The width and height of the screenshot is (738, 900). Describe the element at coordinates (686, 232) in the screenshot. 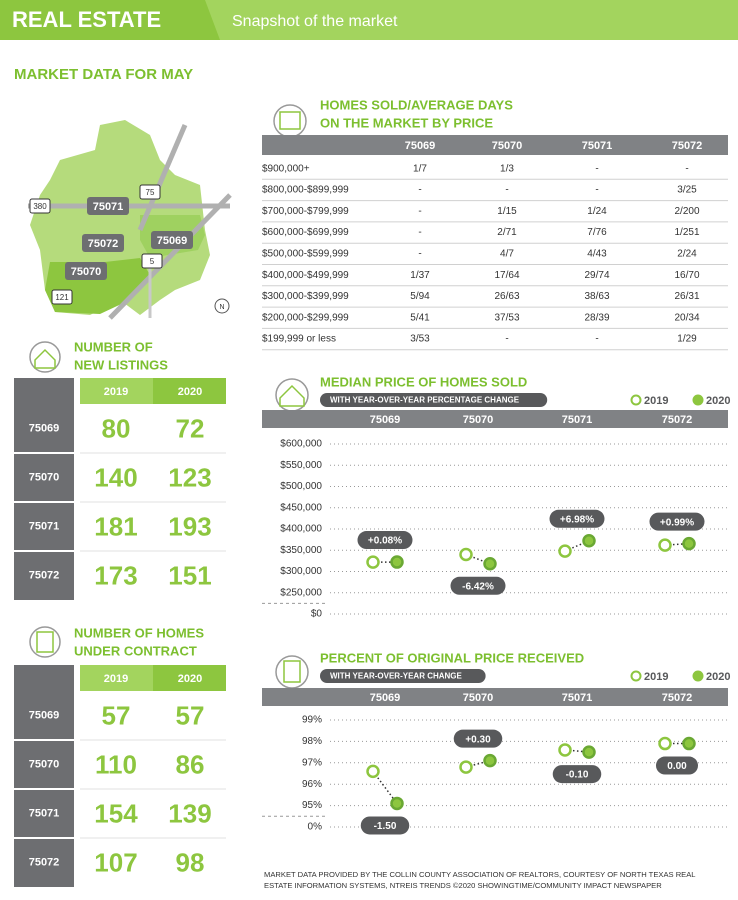

I see `table-cell: 1/251` at that location.